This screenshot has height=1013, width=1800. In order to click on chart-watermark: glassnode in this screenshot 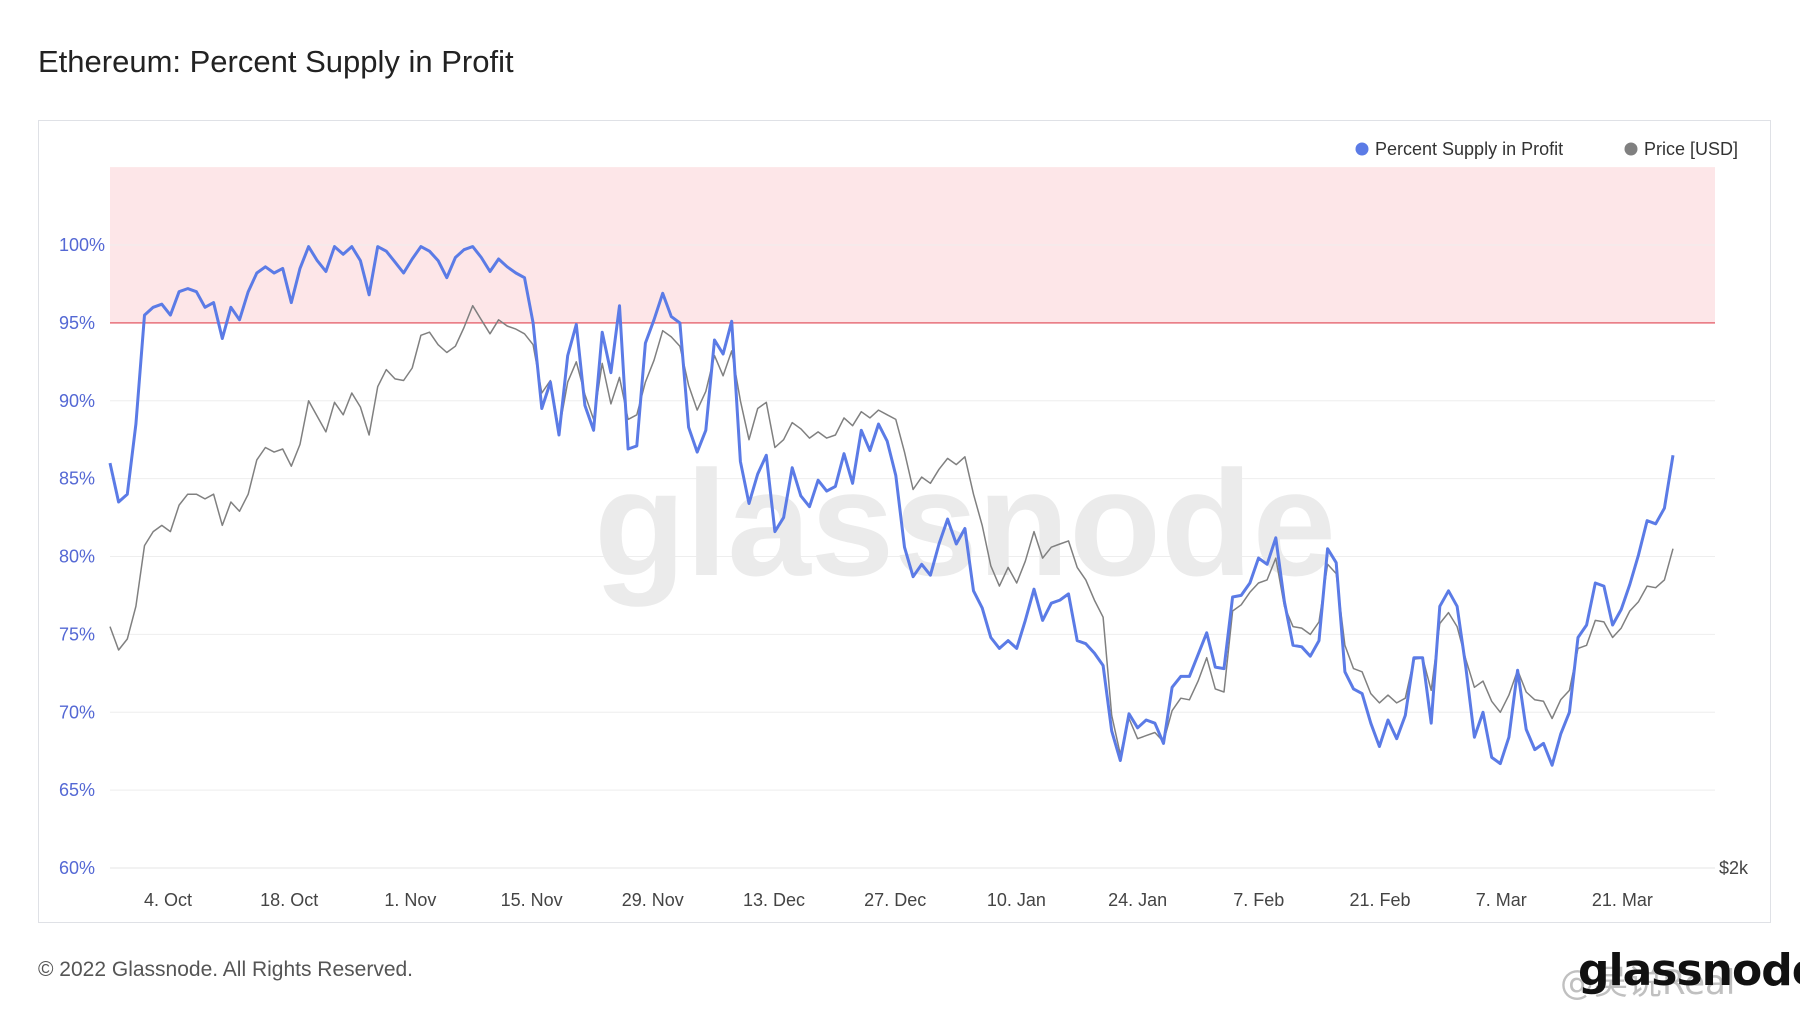, I will do `click(965, 523)`.